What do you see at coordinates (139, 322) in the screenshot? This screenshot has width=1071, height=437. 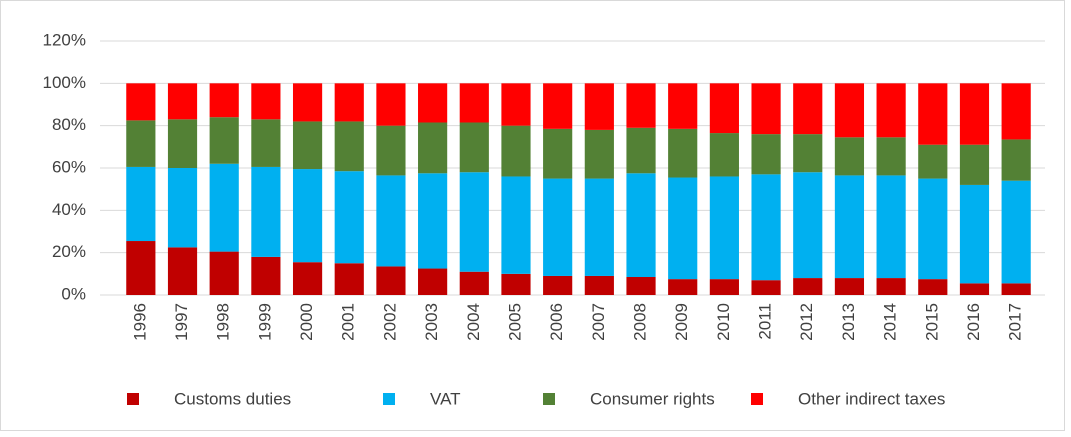 I see `x-tick-label: 1996` at bounding box center [139, 322].